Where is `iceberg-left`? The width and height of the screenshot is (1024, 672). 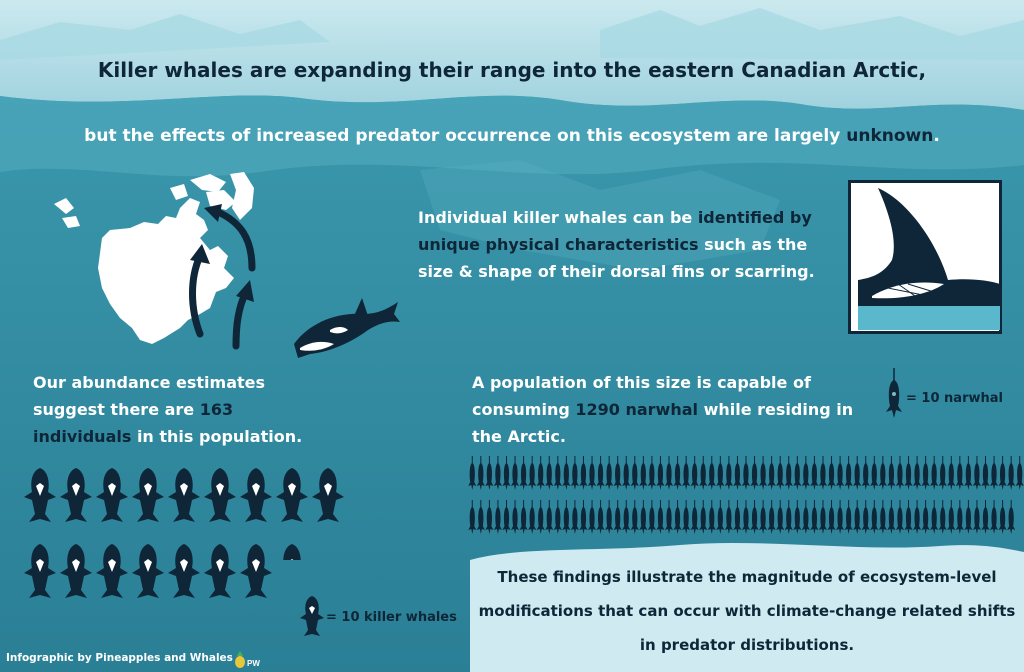
iceberg-left is located at coordinates (165, 37).